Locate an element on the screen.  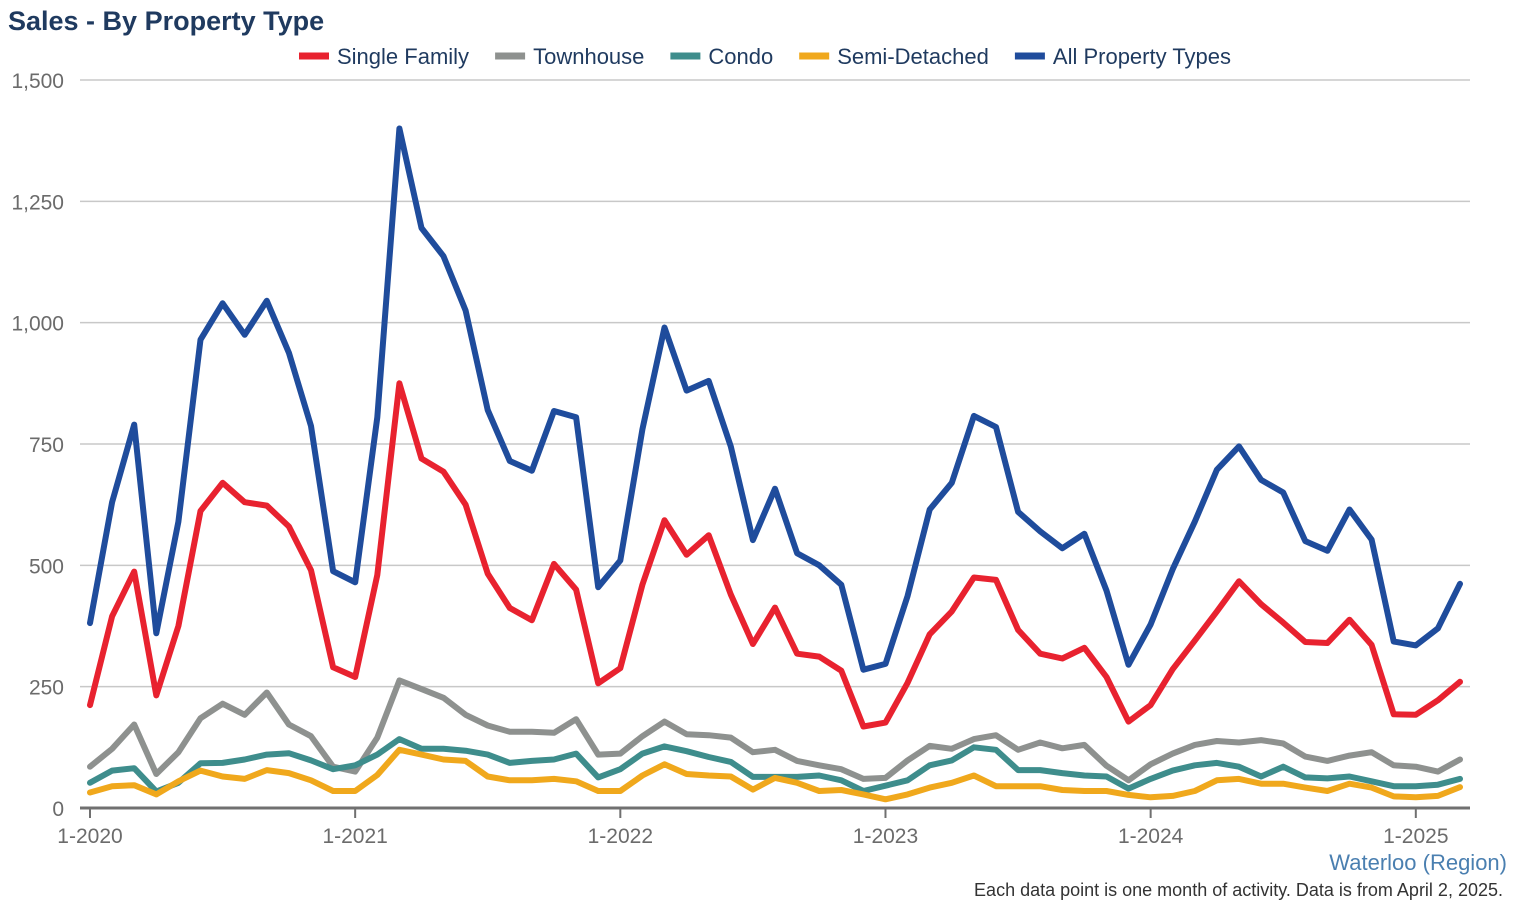
legend-item-condo: Condo is located at coordinates (721, 56).